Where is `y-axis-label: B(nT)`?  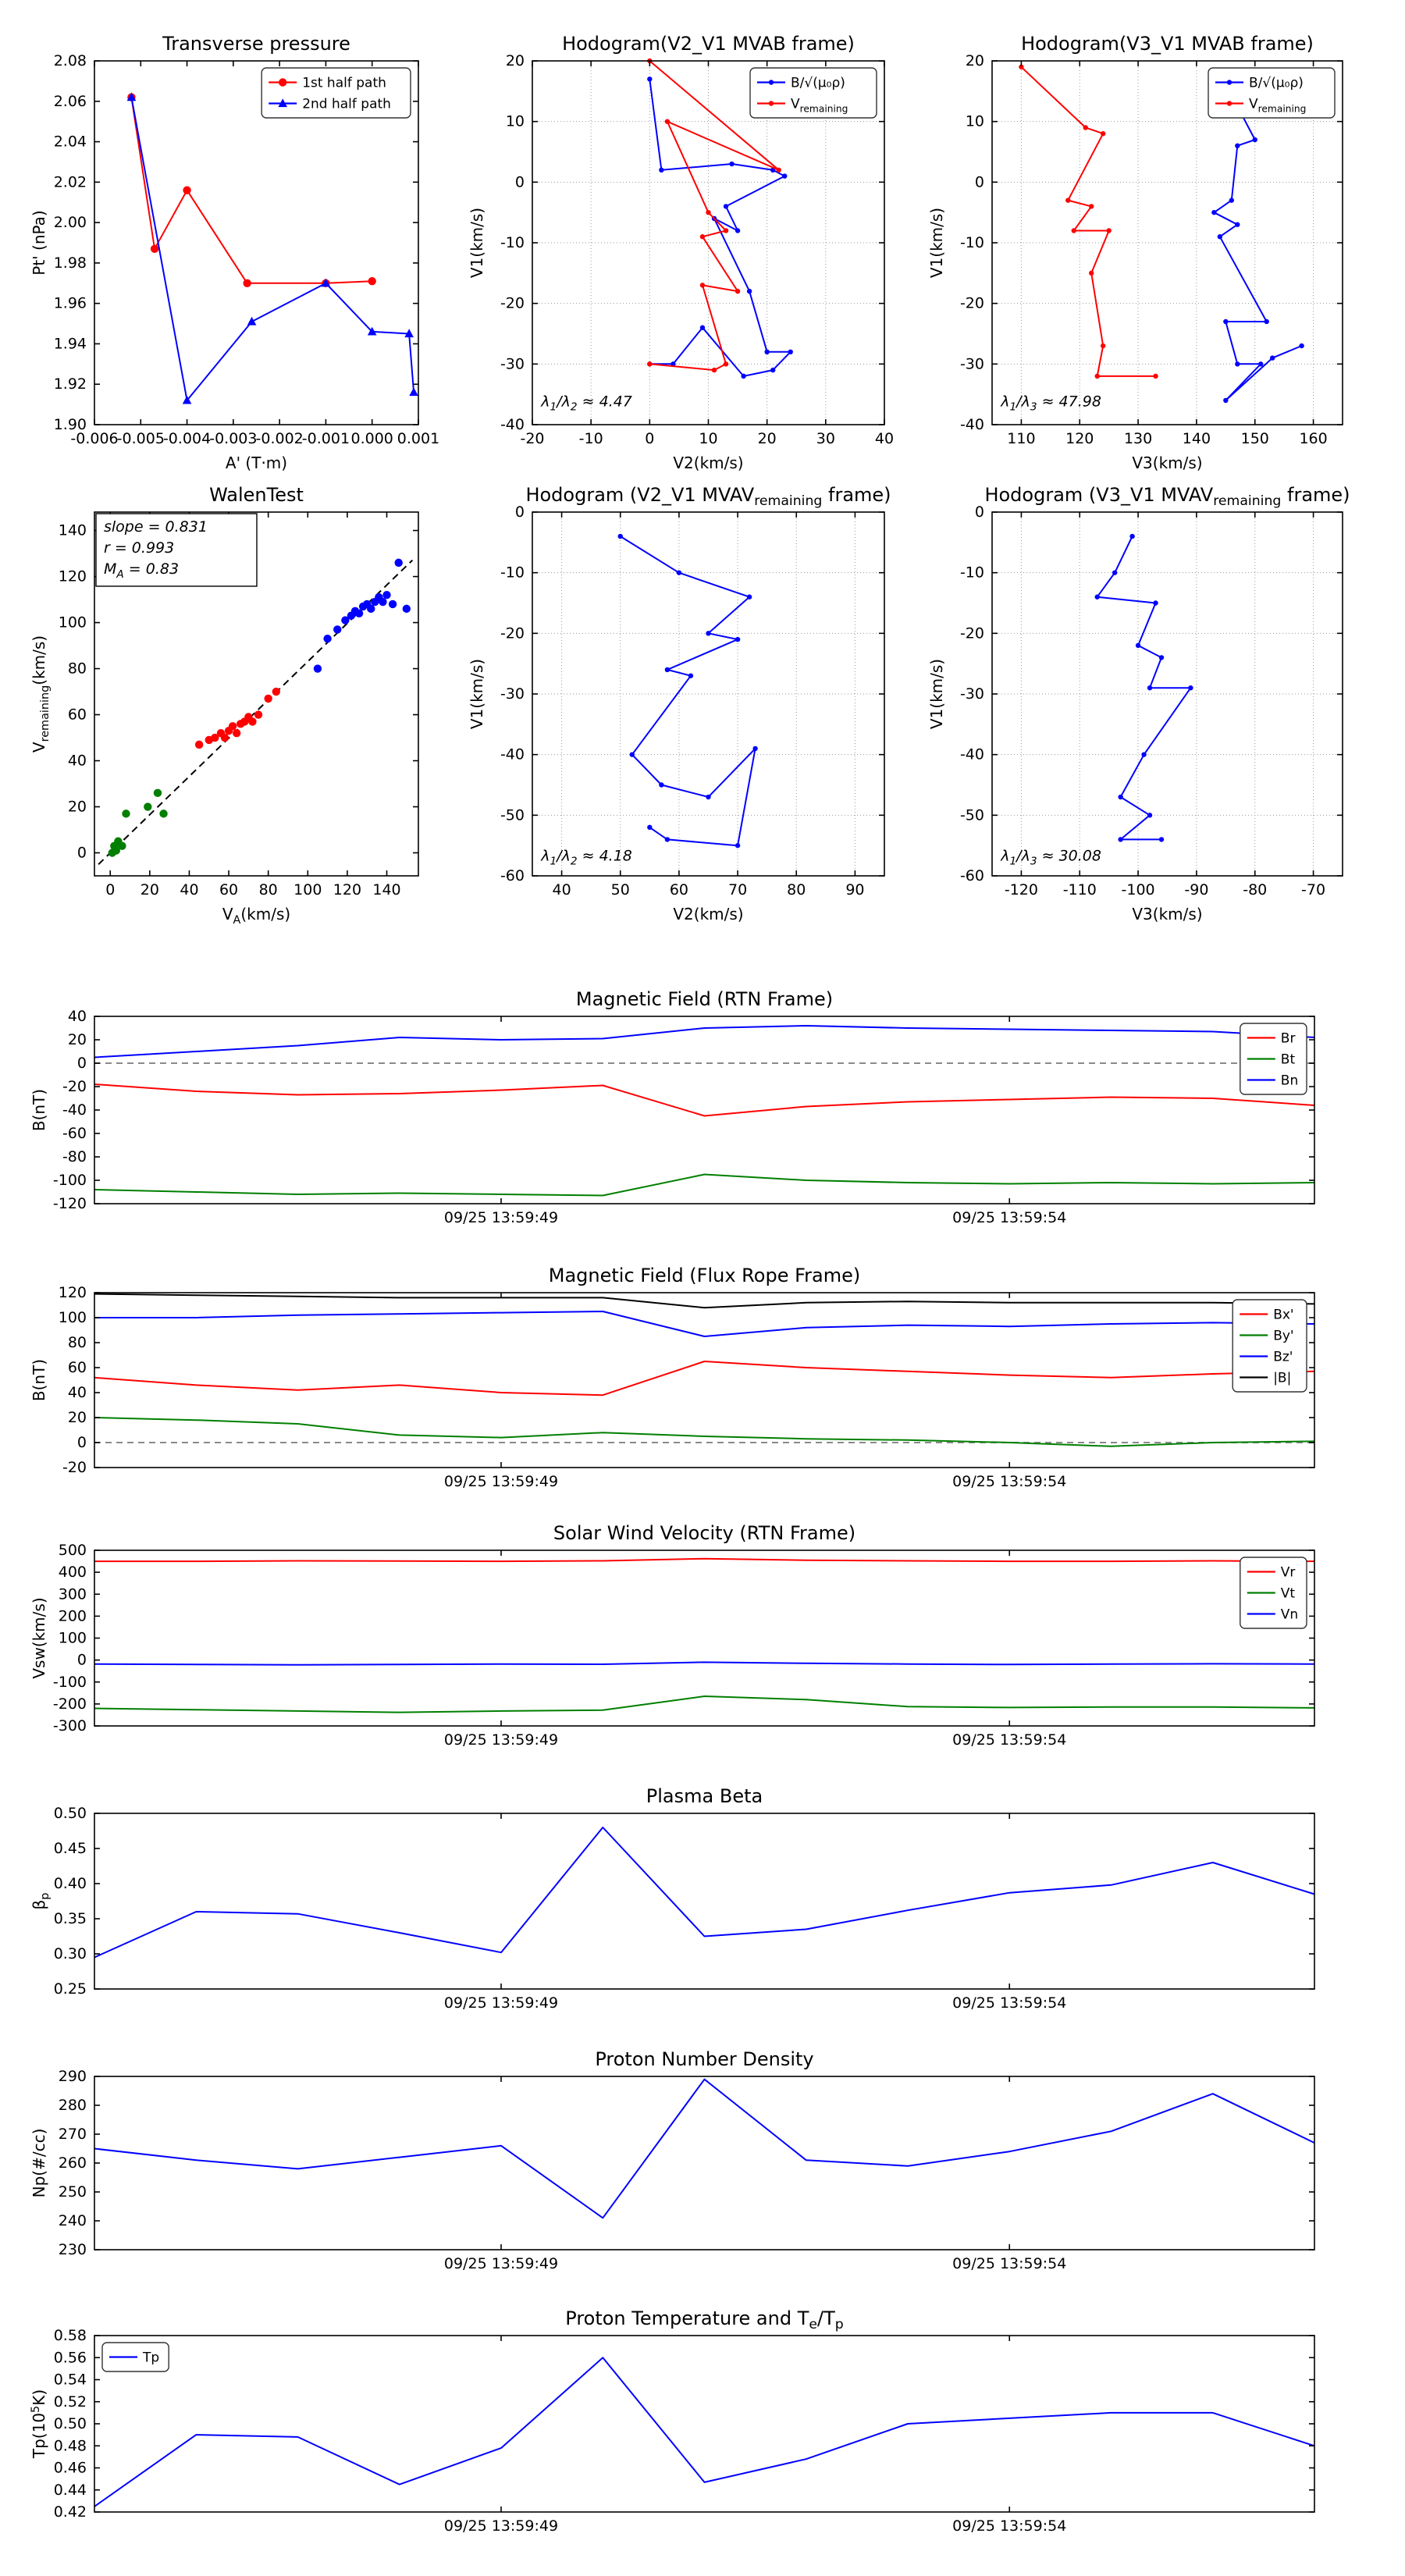 y-axis-label: B(nT) is located at coordinates (39, 1110).